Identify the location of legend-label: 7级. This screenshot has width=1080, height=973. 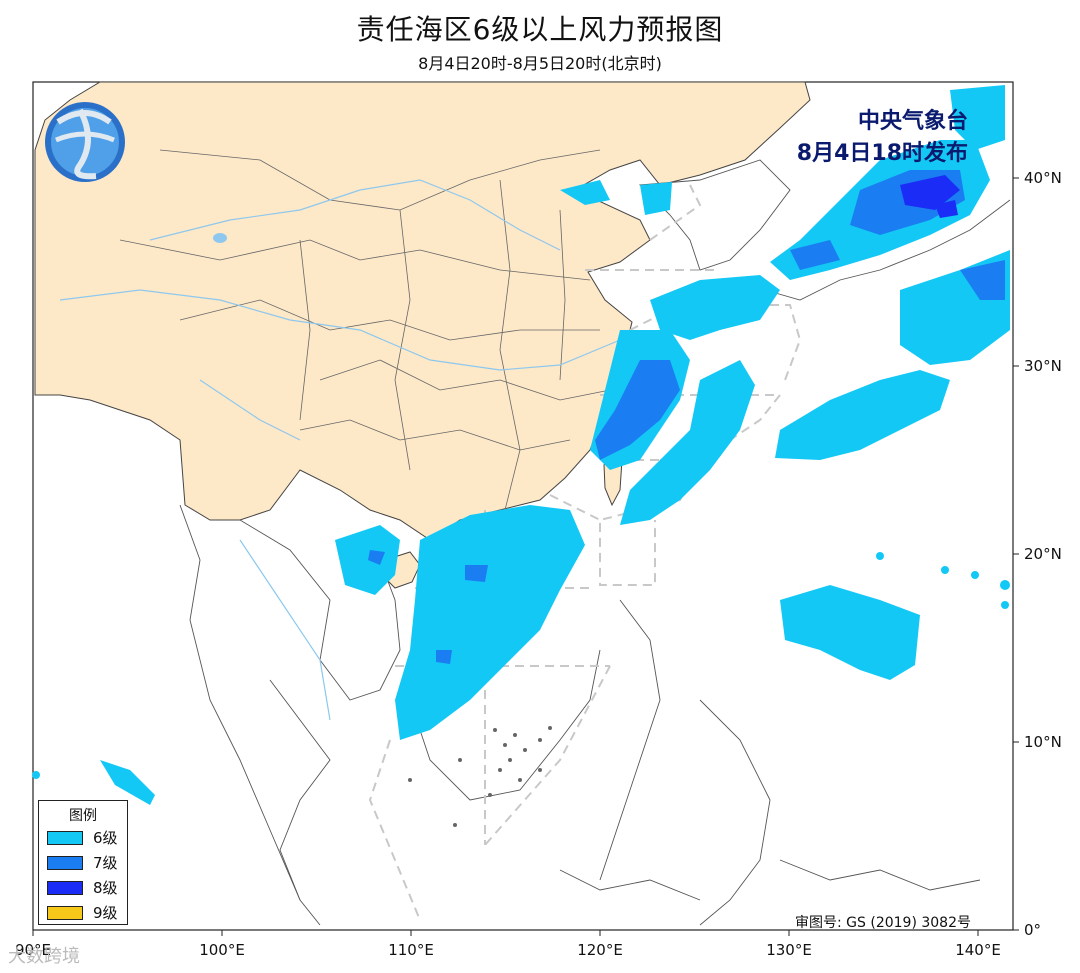
(105, 863).